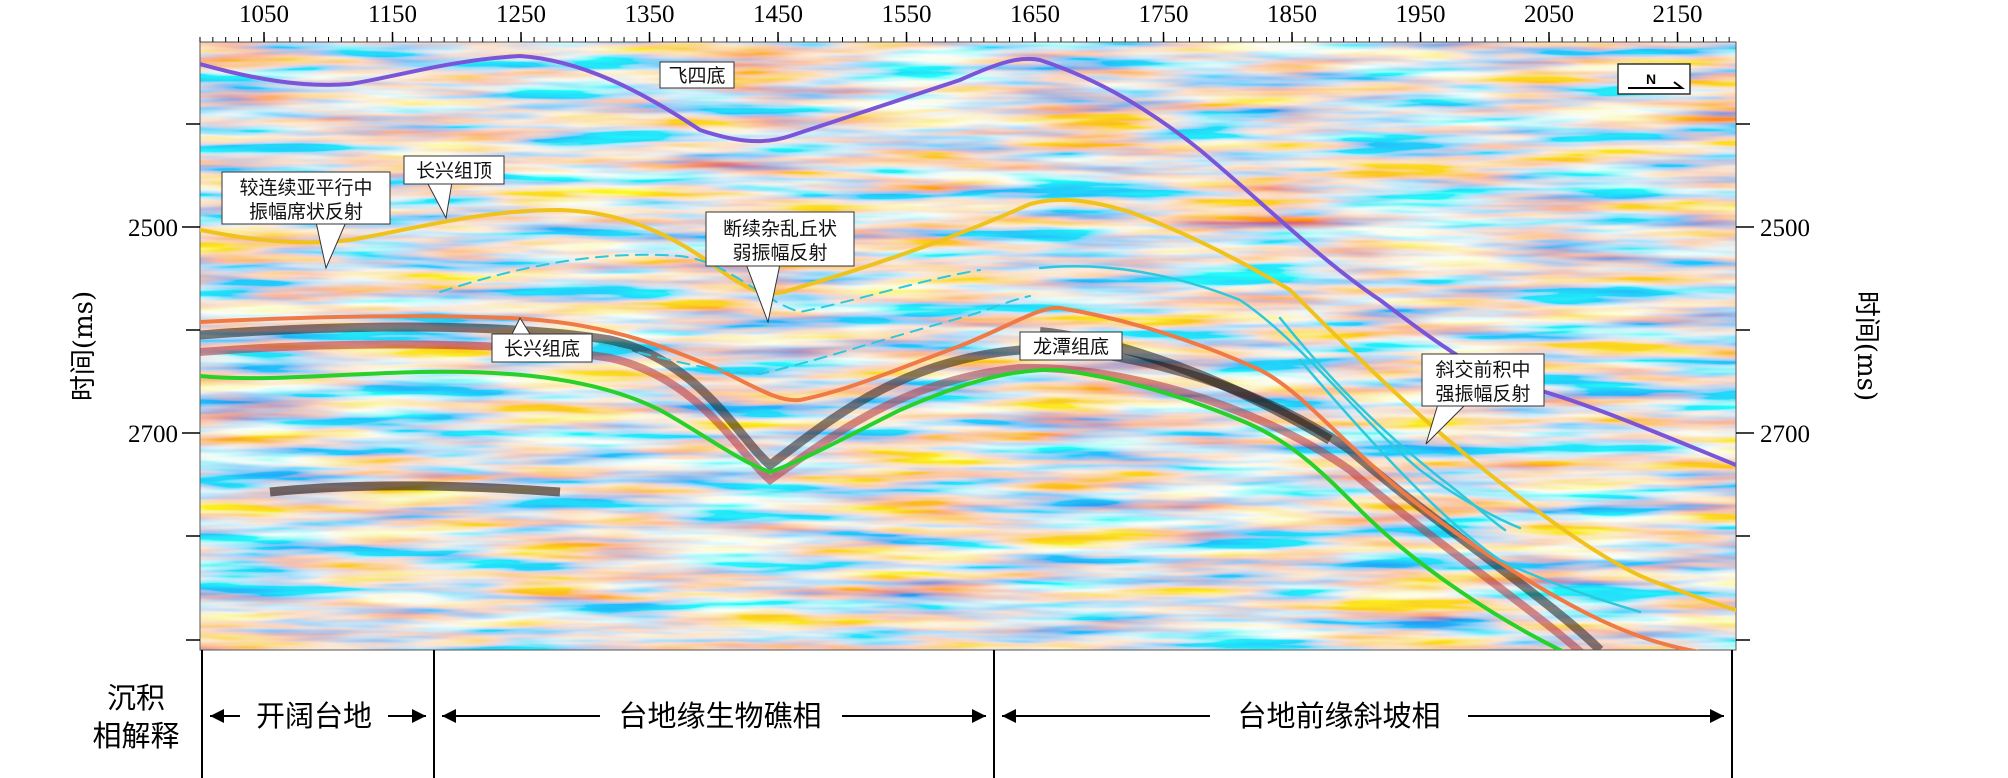 The image size is (2008, 778). Describe the element at coordinates (1421, 14) in the screenshot. I see `x-axis-tick-label: 1950` at that location.